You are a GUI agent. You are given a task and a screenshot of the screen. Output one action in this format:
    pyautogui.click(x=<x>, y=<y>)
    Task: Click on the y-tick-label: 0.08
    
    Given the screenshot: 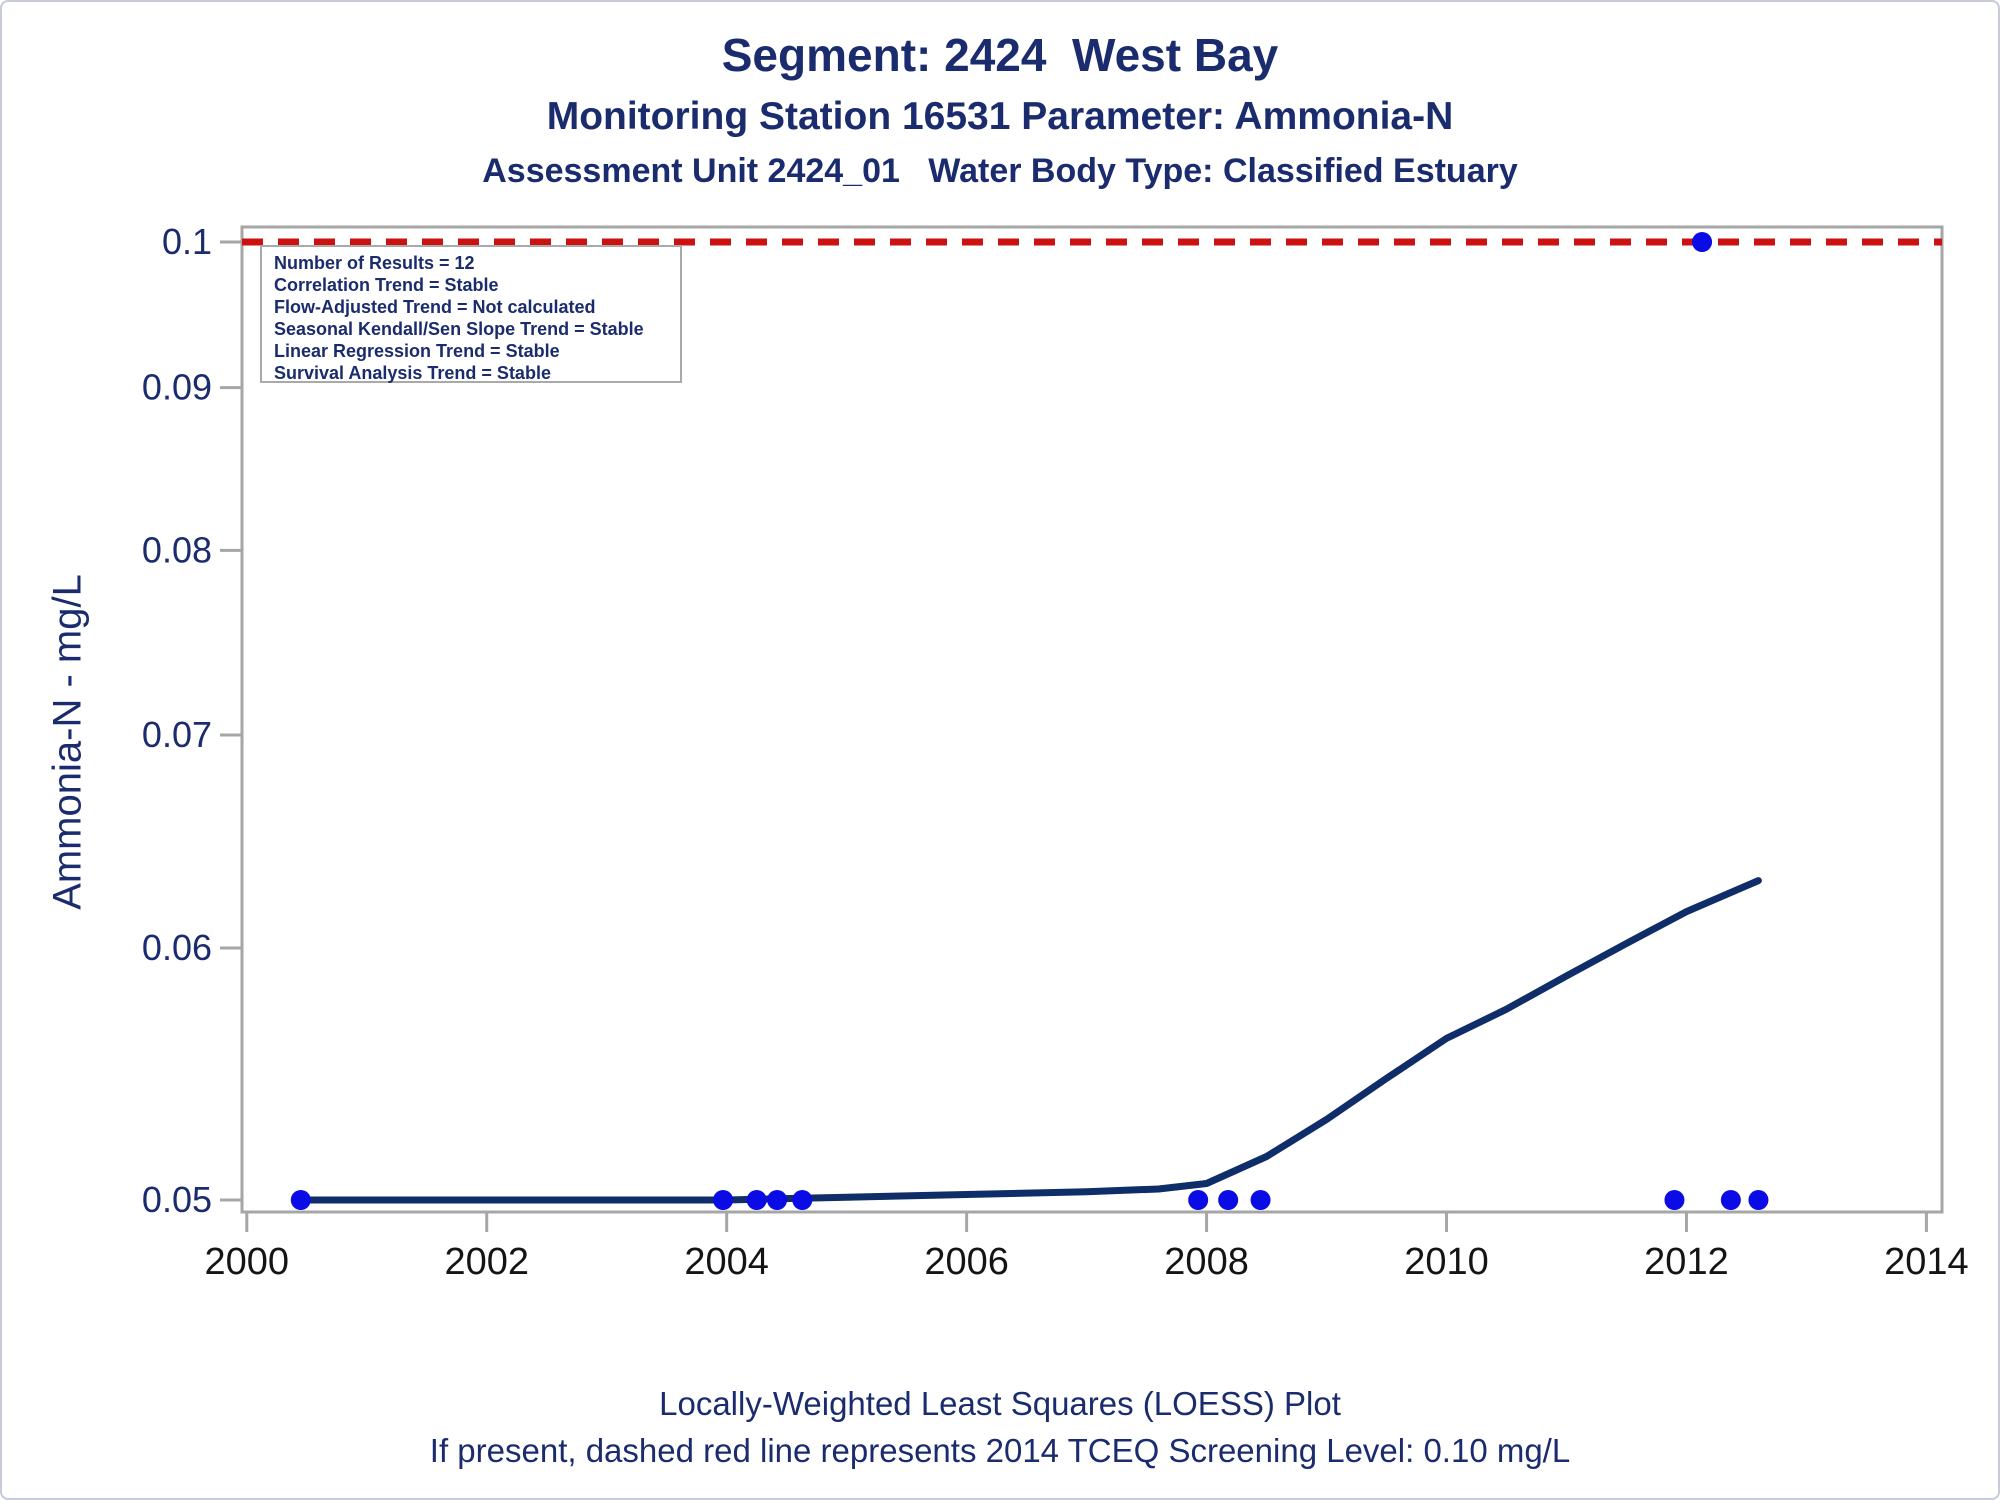 What is the action you would take?
    pyautogui.click(x=177, y=549)
    